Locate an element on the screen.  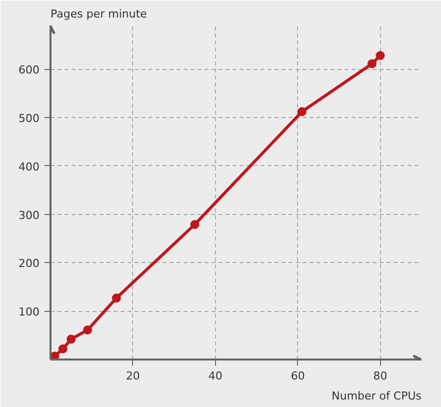
y-tick-label: 500 is located at coordinates (29, 118).